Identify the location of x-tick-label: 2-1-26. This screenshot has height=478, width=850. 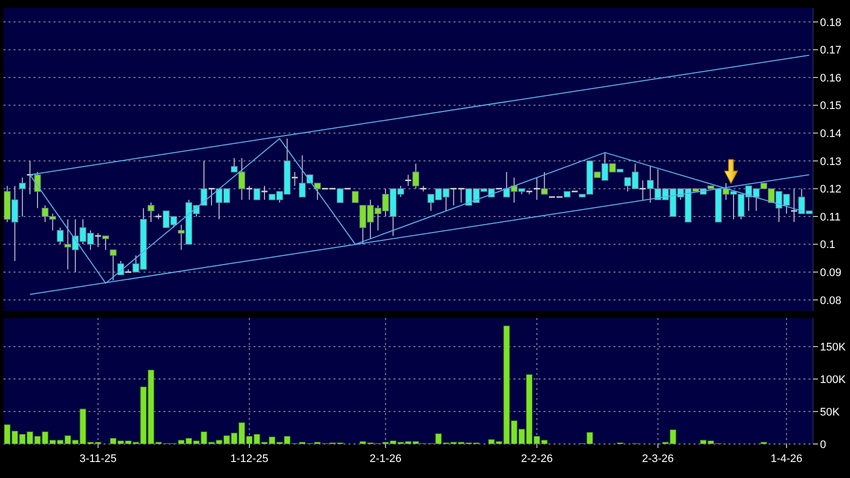
(386, 458).